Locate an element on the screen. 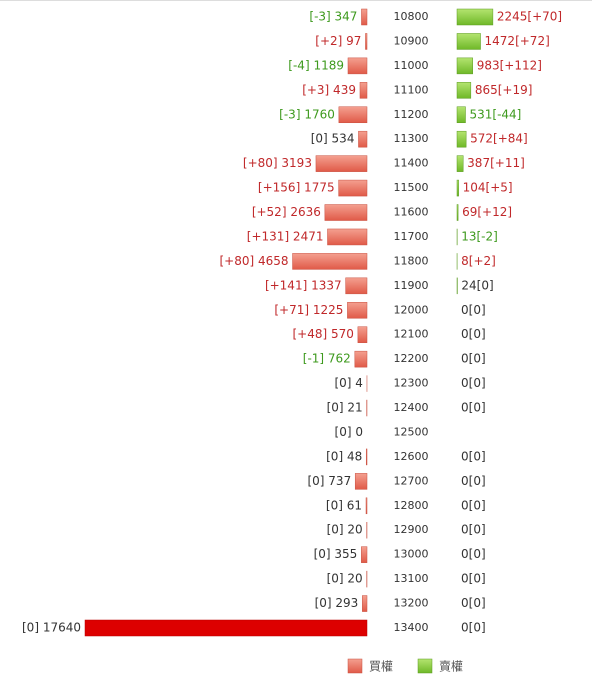 This screenshot has height=682, width=592. put-label: 572[+84] is located at coordinates (499, 139).